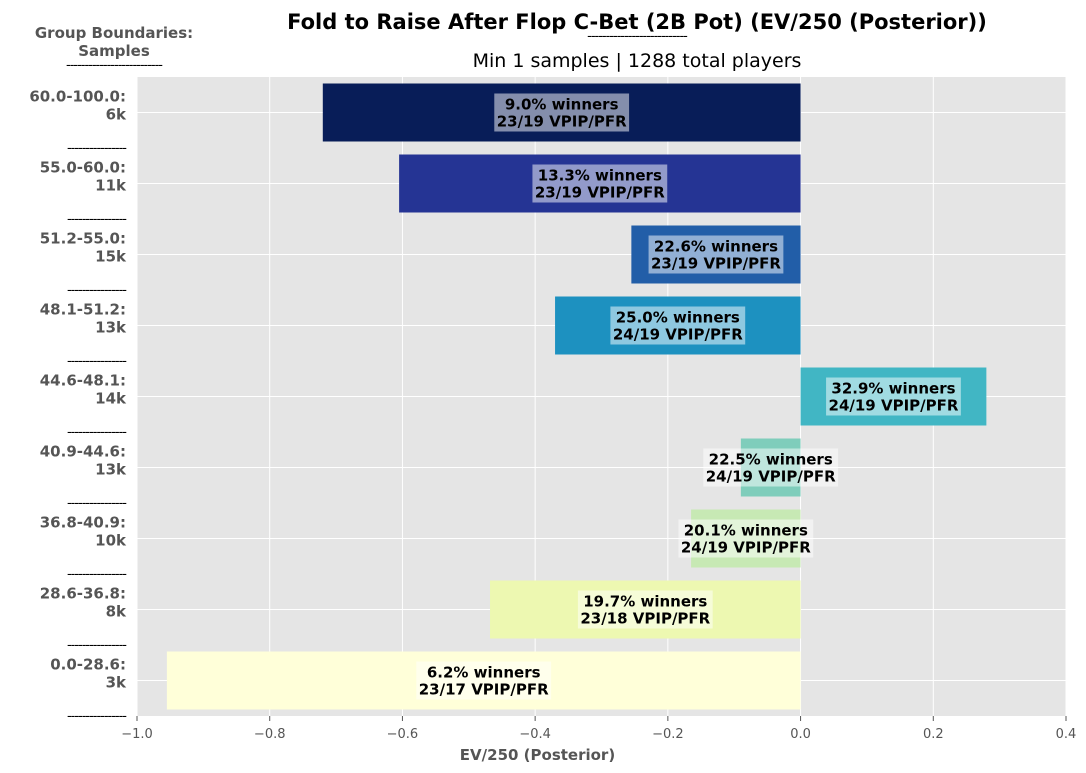 The height and width of the screenshot is (773, 1086). Describe the element at coordinates (645, 619) in the screenshot. I see `bar-label-vpip-pfr: 23/18 VPIP/PFR` at that location.